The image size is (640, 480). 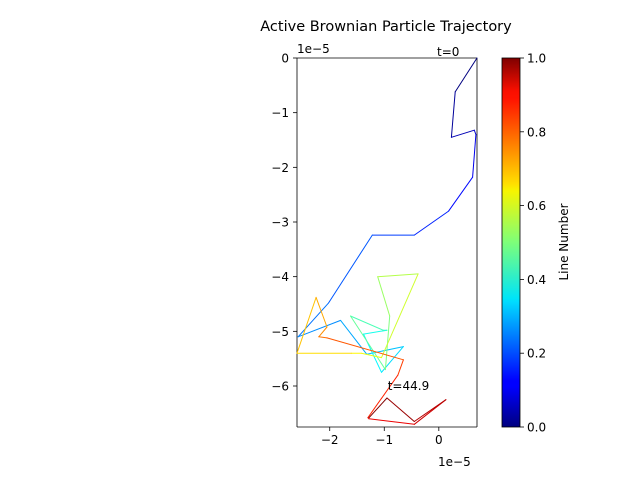 What do you see at coordinates (454, 462) in the screenshot?
I see `x-offset-text: 1e−5` at bounding box center [454, 462].